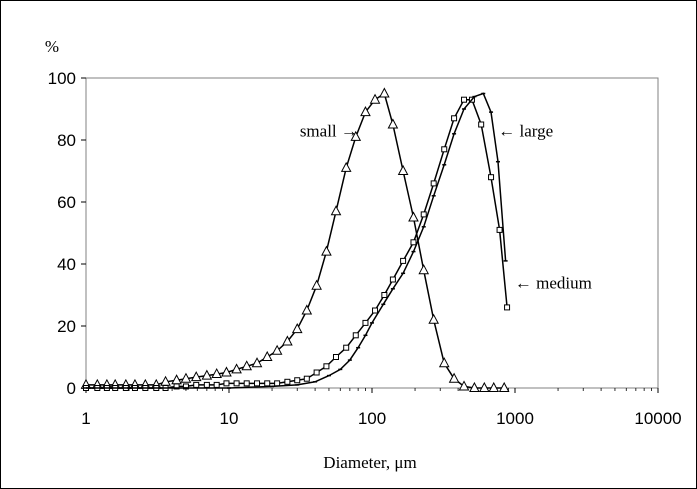 This screenshot has height=489, width=697. Describe the element at coordinates (553, 283) in the screenshot. I see `annotation-label: ← medium` at that location.